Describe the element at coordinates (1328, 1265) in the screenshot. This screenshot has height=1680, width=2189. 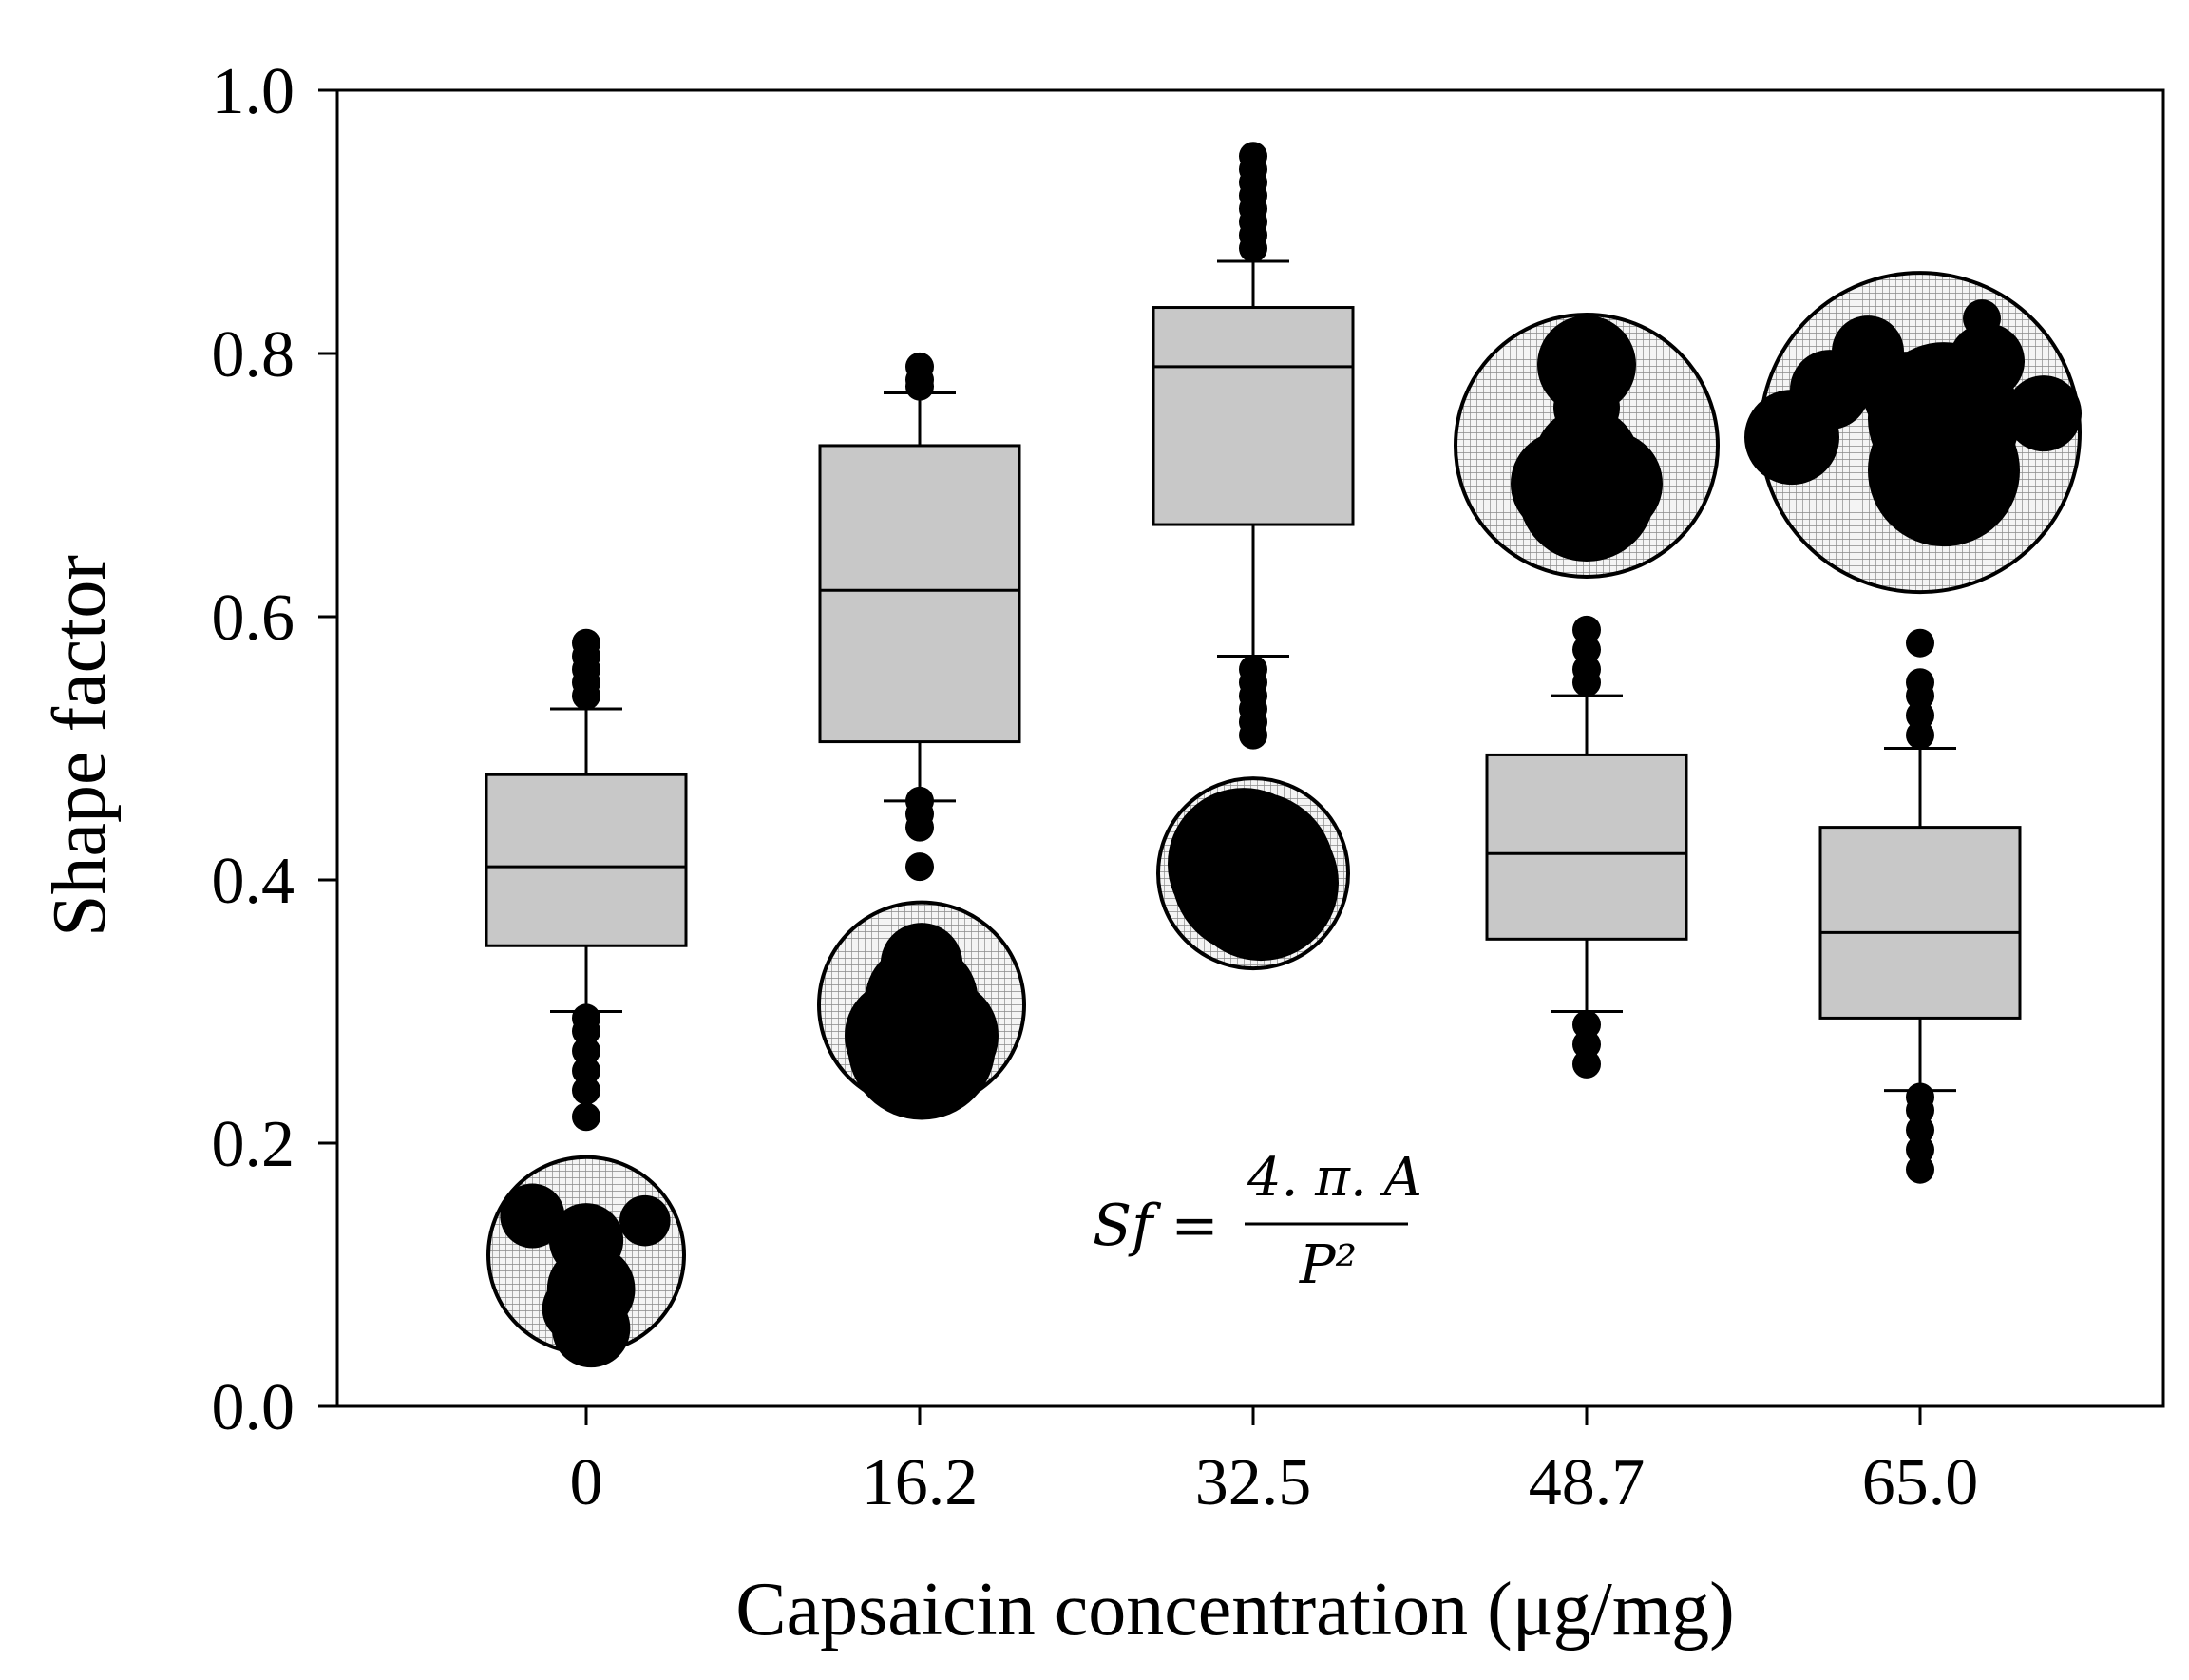
I see `formula-denominator: P²` at that location.